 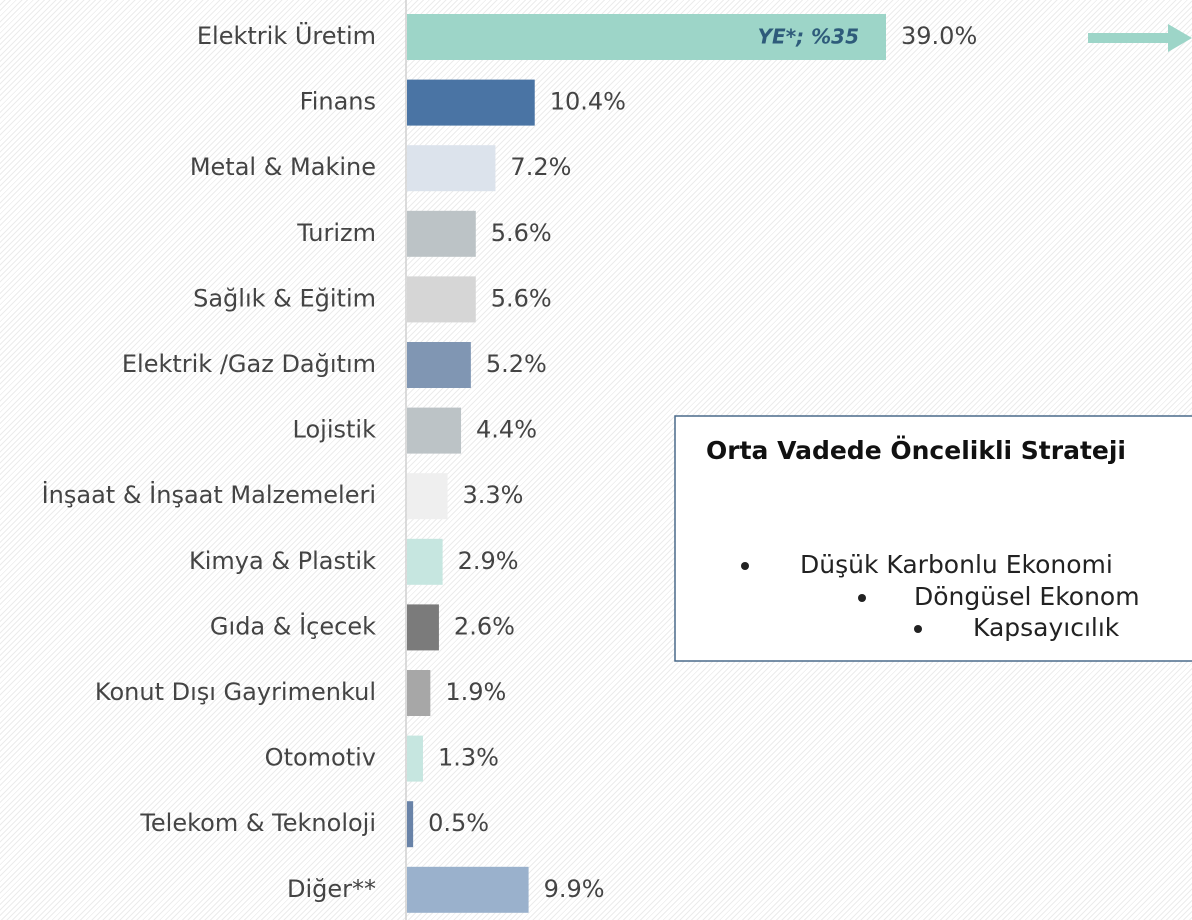 What do you see at coordinates (458, 823) in the screenshot?
I see `value-label: 0.5%` at bounding box center [458, 823].